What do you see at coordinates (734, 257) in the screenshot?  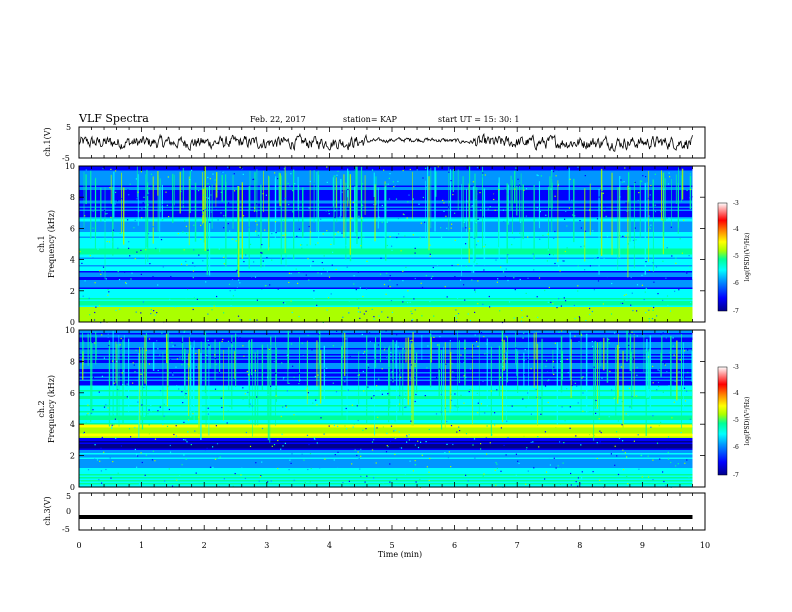 I see `ch1-colorbar: -3 -4 -5 -6 -7 log(PSD)(V²/Hz)` at bounding box center [734, 257].